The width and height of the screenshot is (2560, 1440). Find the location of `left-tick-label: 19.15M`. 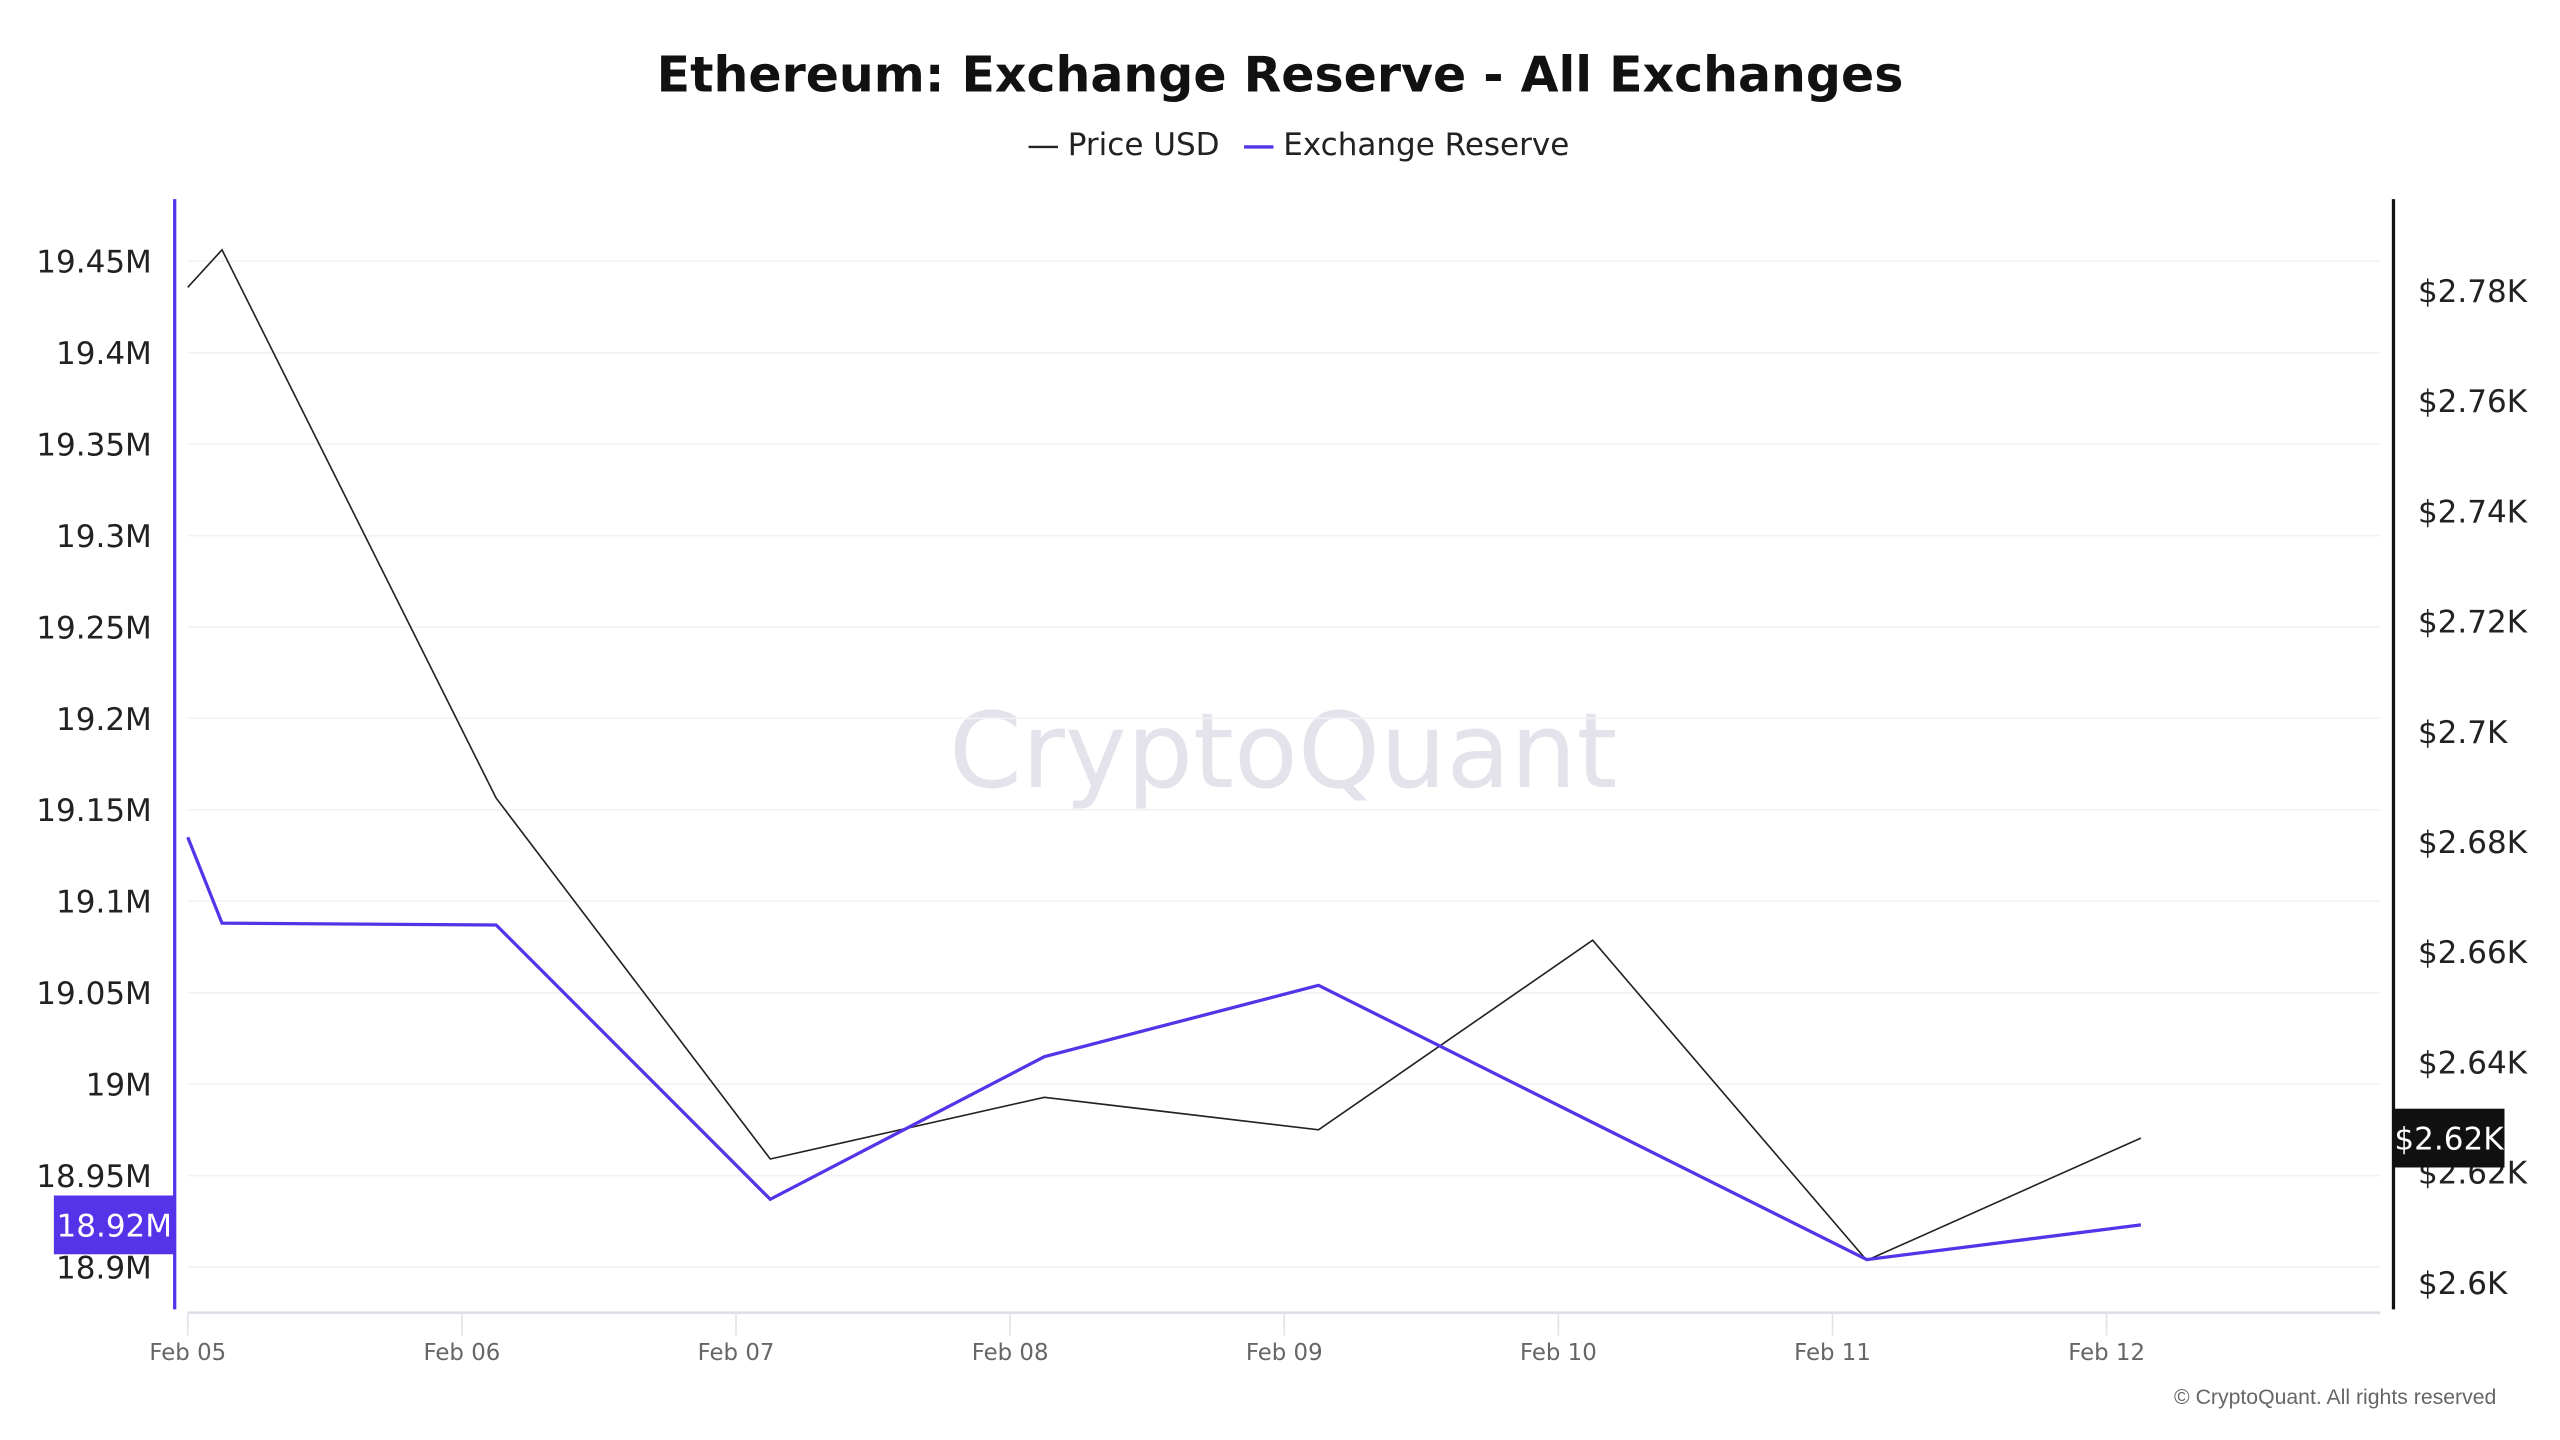

left-tick-label: 19.15M is located at coordinates (94, 811).